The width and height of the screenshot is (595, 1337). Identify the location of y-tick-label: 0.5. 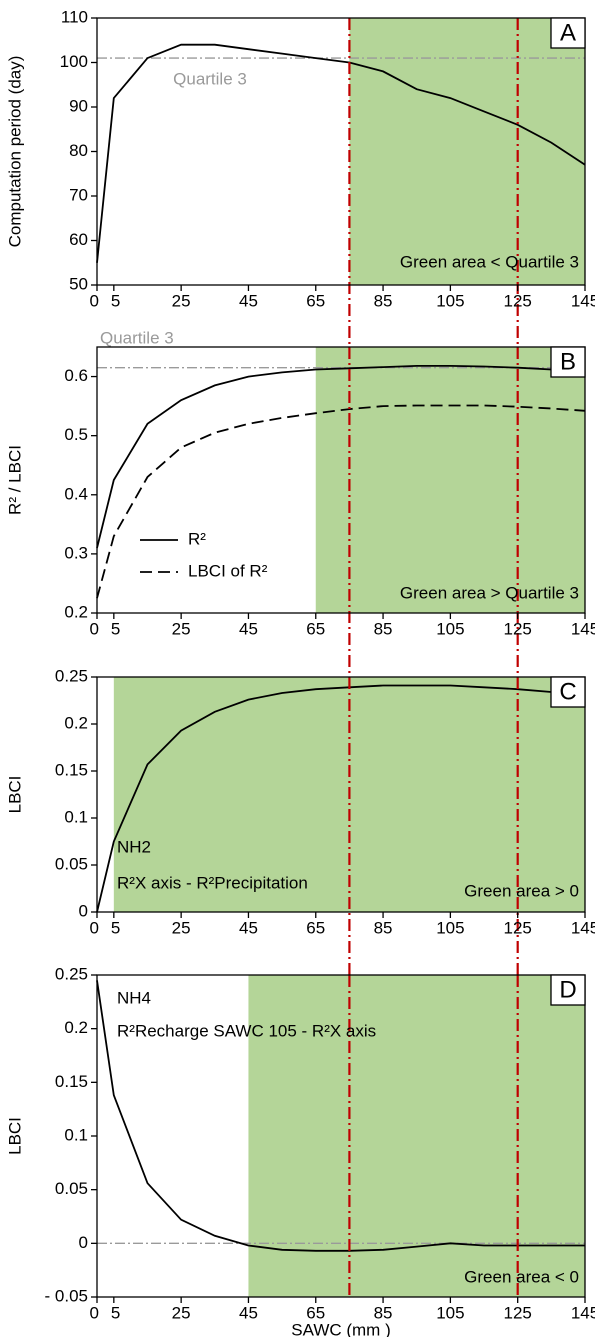
(76, 434).